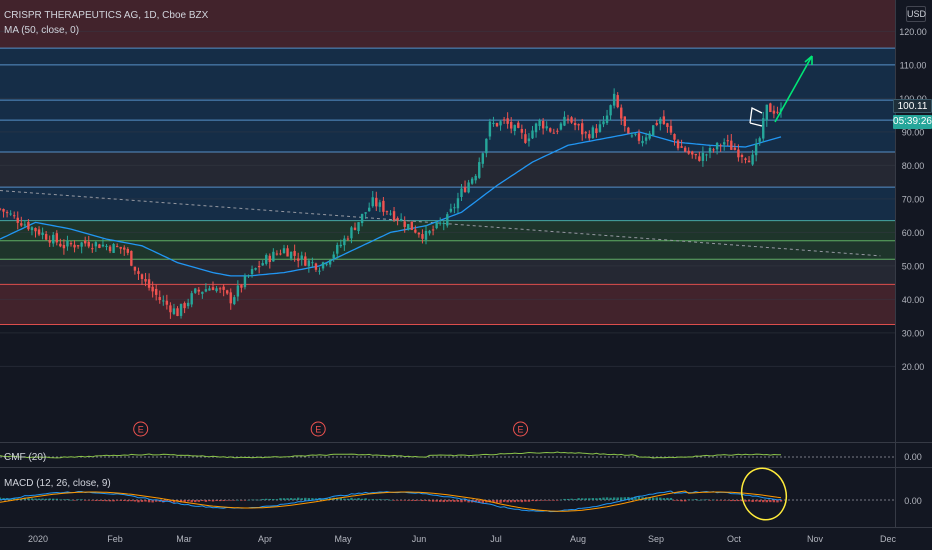 The width and height of the screenshot is (932, 550). Describe the element at coordinates (106, 15) in the screenshot. I see `symbol-title: CRISPR THERAPEUTICS AG, 1D, Cboe BZX` at that location.